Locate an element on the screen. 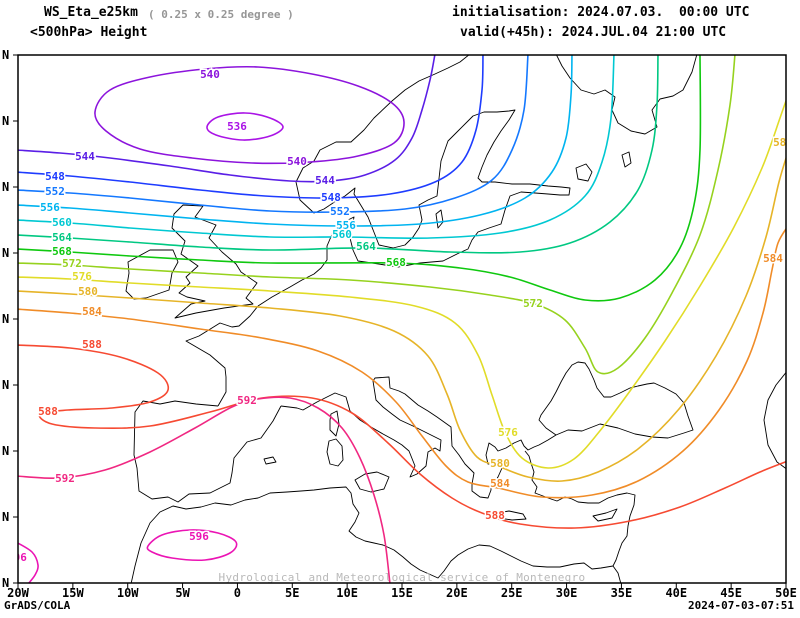 The image size is (800, 618). creation-timestamp: 2024-07-03-07:51 is located at coordinates (741, 605).